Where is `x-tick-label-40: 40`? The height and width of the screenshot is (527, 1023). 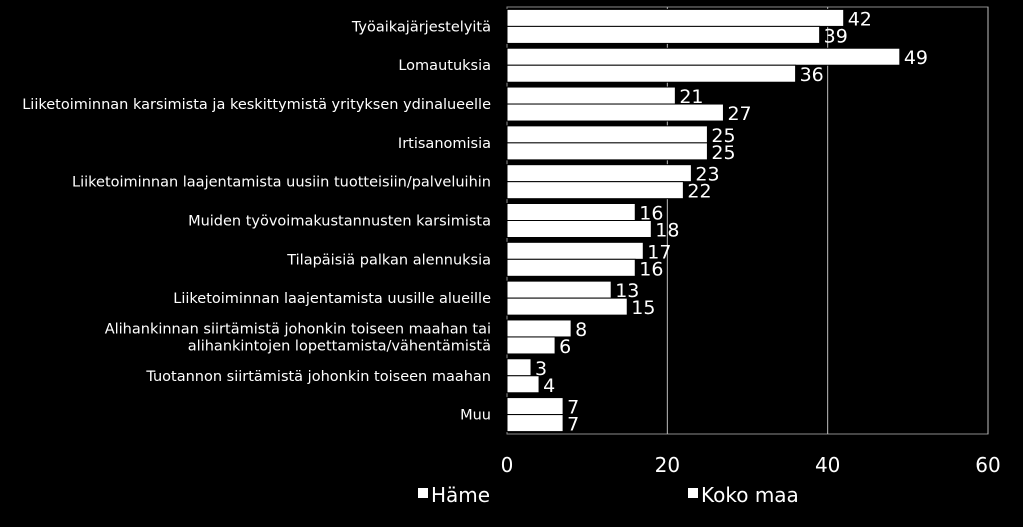
x-tick-label-40: 40 is located at coordinates (827, 465).